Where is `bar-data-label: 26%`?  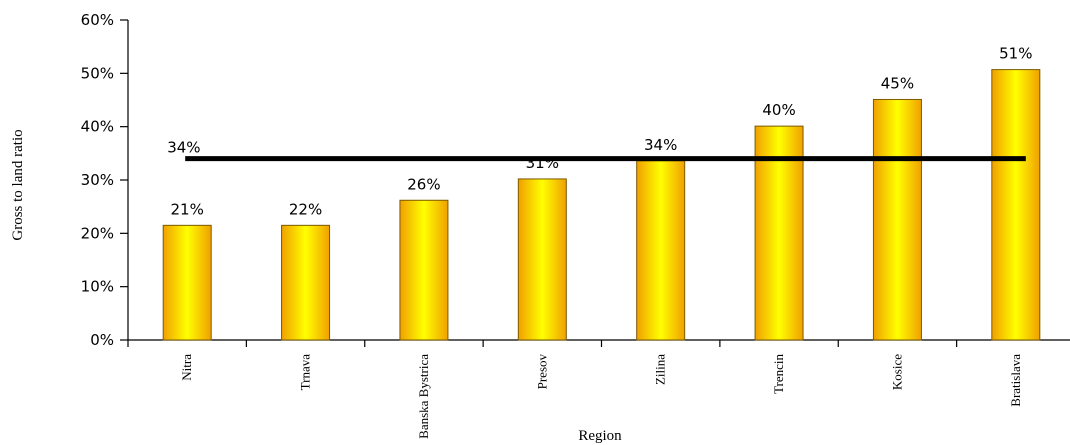
bar-data-label: 26% is located at coordinates (423, 184).